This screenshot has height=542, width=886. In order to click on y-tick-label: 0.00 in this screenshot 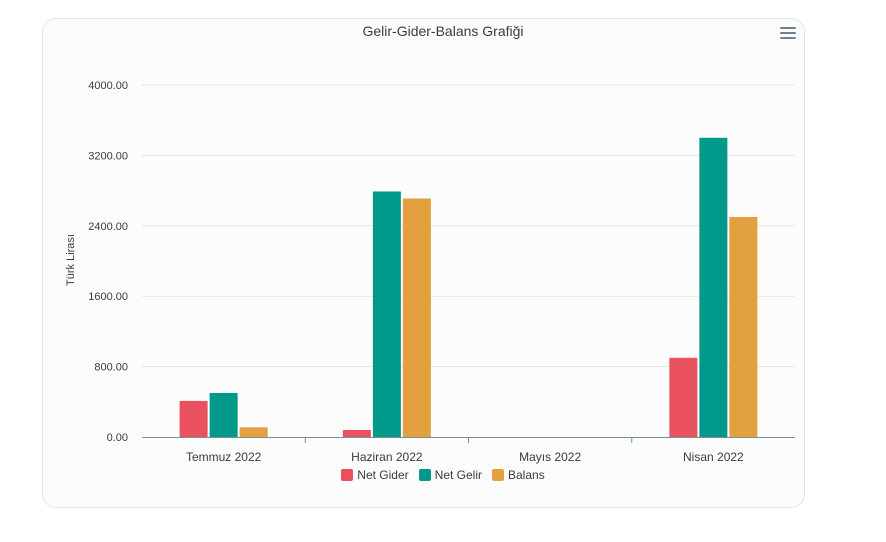, I will do `click(117, 438)`.